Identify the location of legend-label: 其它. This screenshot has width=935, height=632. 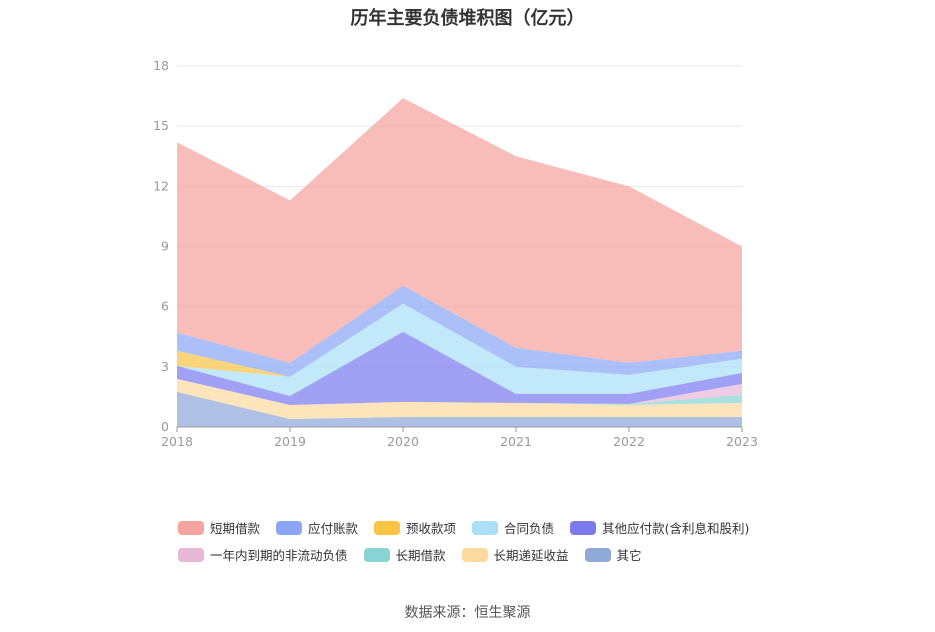
(629, 555).